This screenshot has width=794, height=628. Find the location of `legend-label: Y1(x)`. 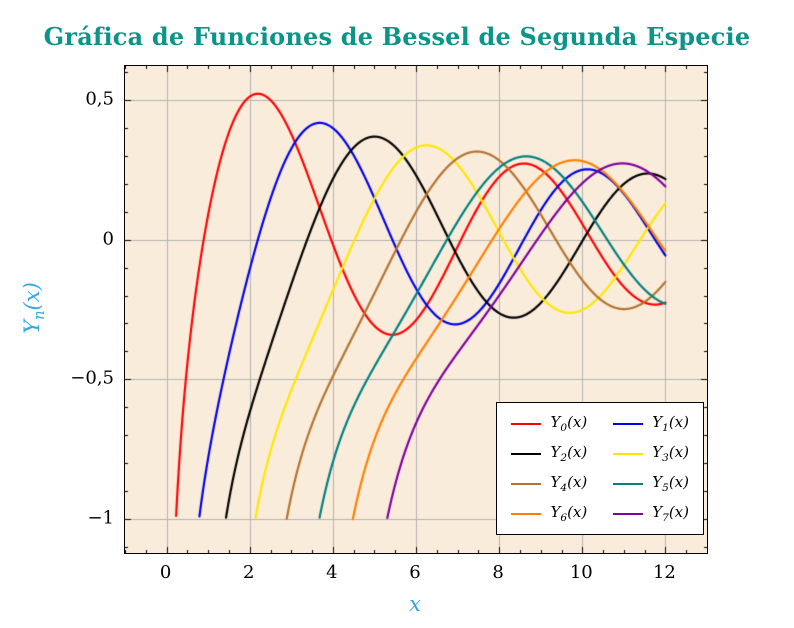

legend-label: Y1(x) is located at coordinates (670, 423).